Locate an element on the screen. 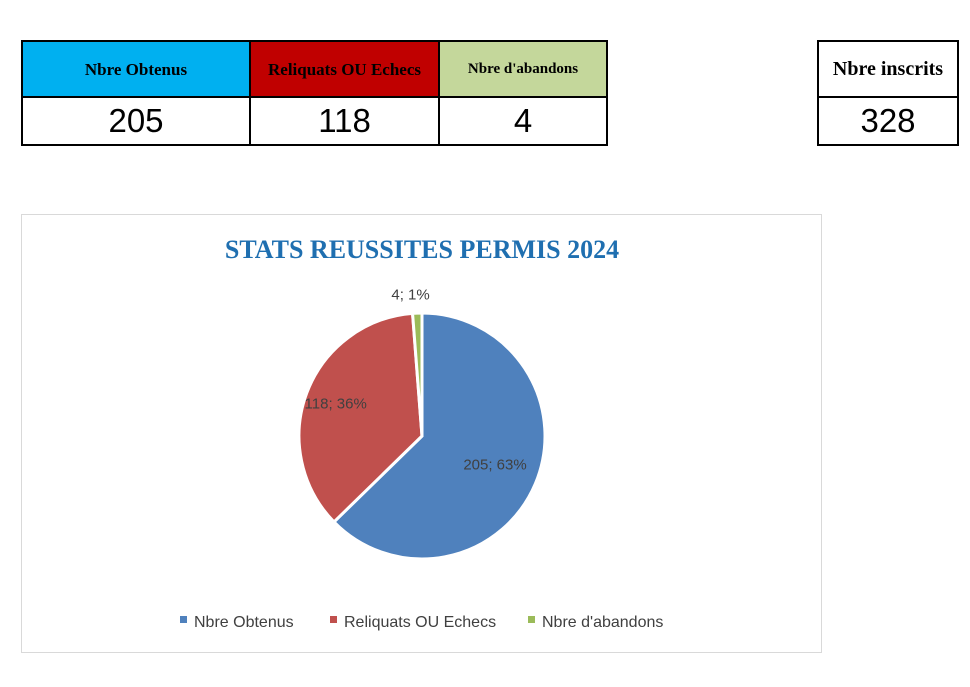  legend-abandons: Nbre d'abandons is located at coordinates (595, 622).